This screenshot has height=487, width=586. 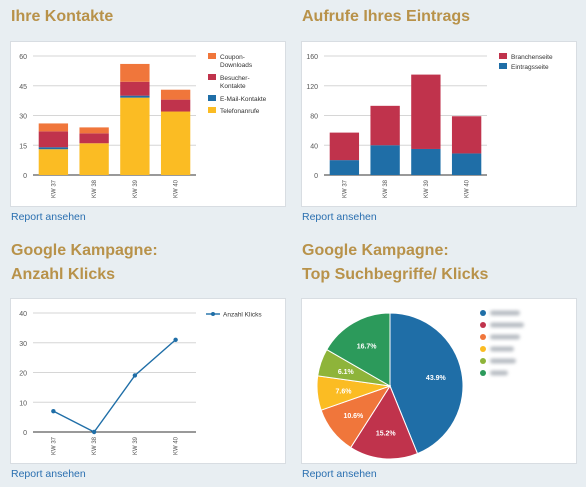 What do you see at coordinates (48, 474) in the screenshot?
I see `clicks-report-link: Report ansehen` at bounding box center [48, 474].